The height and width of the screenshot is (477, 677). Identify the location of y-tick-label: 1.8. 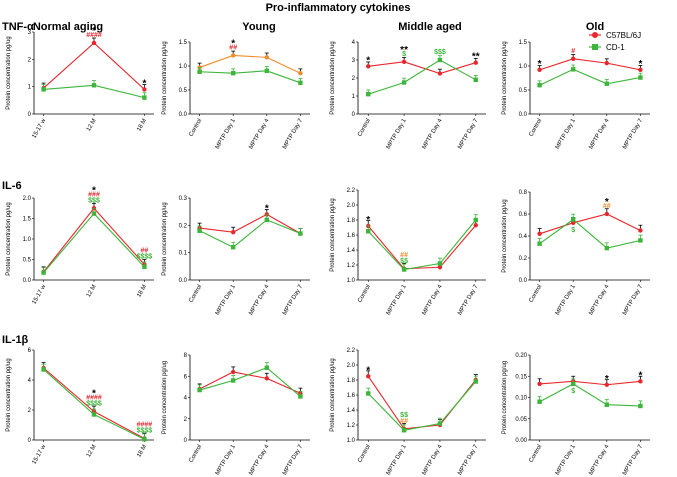
(351, 221).